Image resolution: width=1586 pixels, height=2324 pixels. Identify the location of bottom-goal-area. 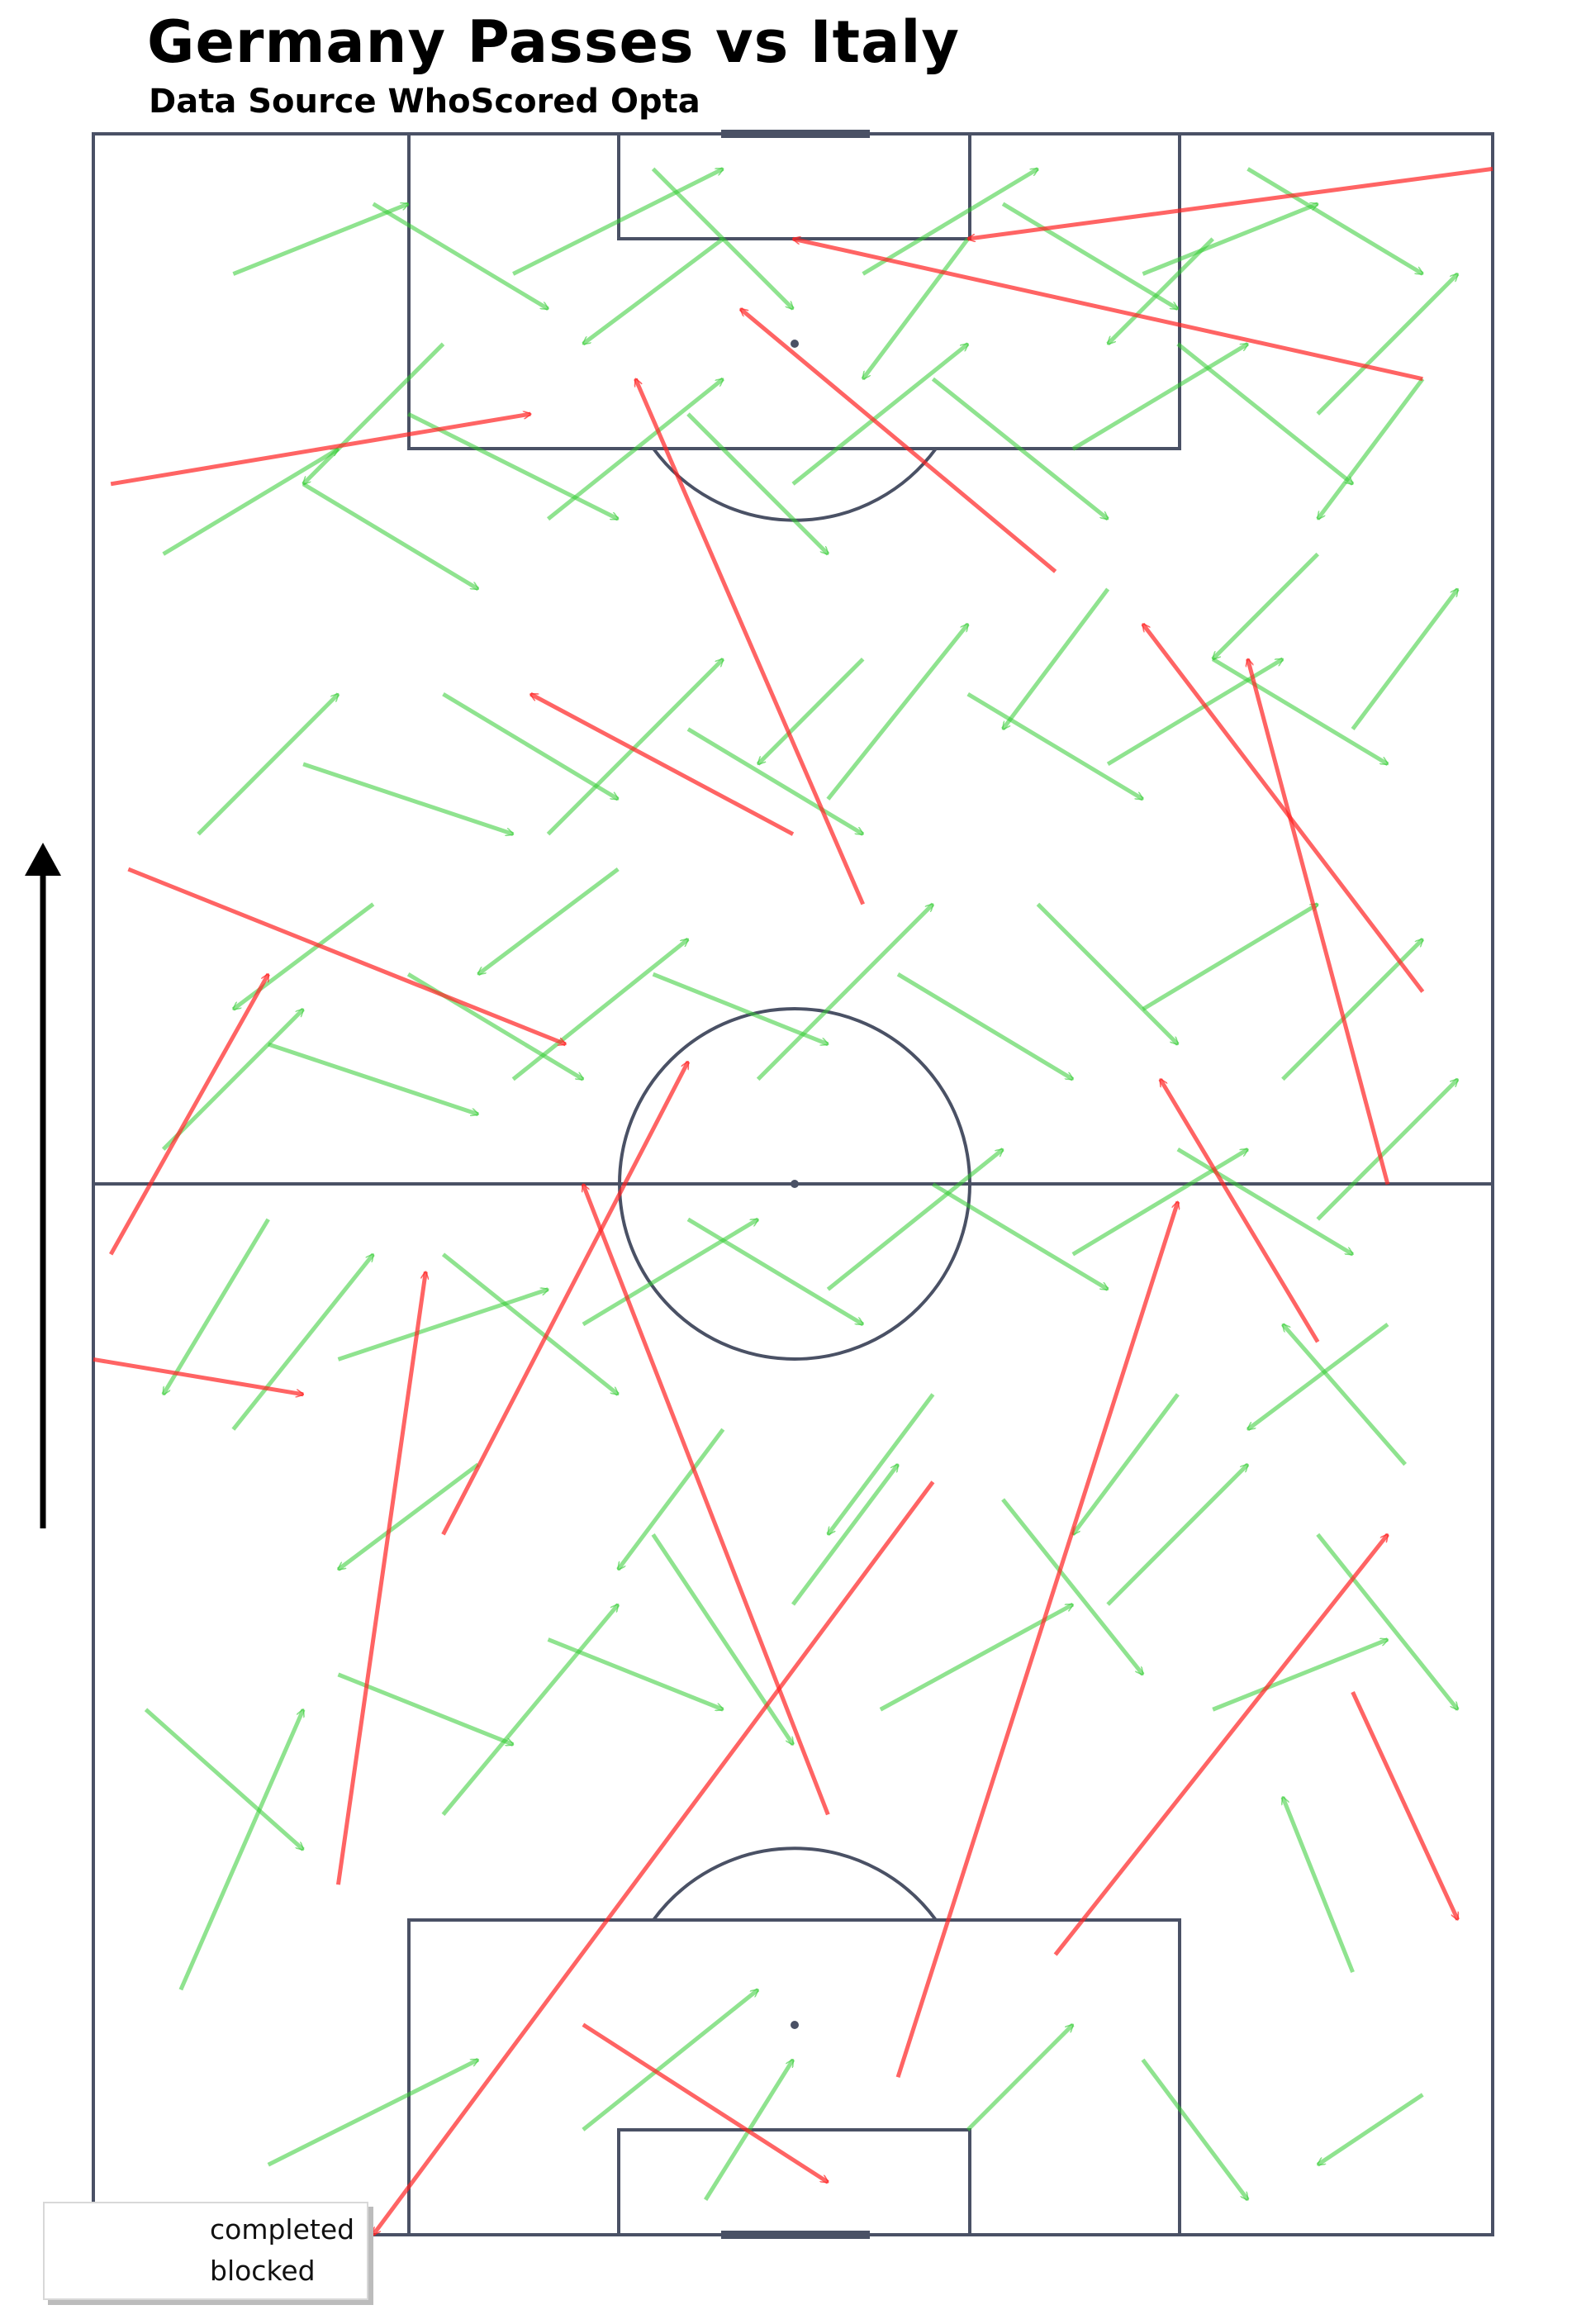
(794, 2182).